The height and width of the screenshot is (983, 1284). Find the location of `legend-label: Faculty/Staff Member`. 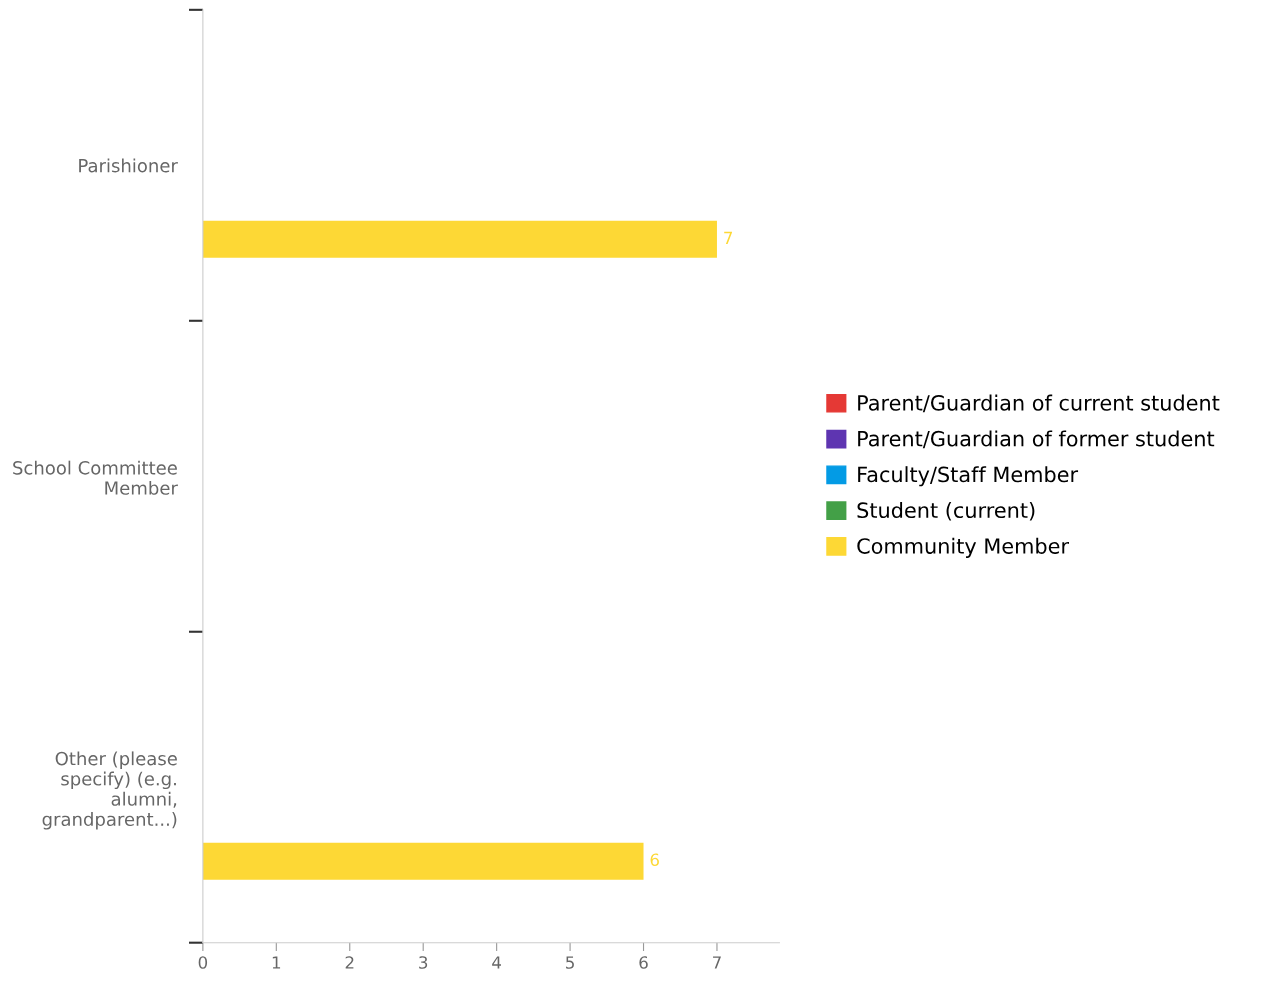

legend-label: Faculty/Staff Member is located at coordinates (968, 476).